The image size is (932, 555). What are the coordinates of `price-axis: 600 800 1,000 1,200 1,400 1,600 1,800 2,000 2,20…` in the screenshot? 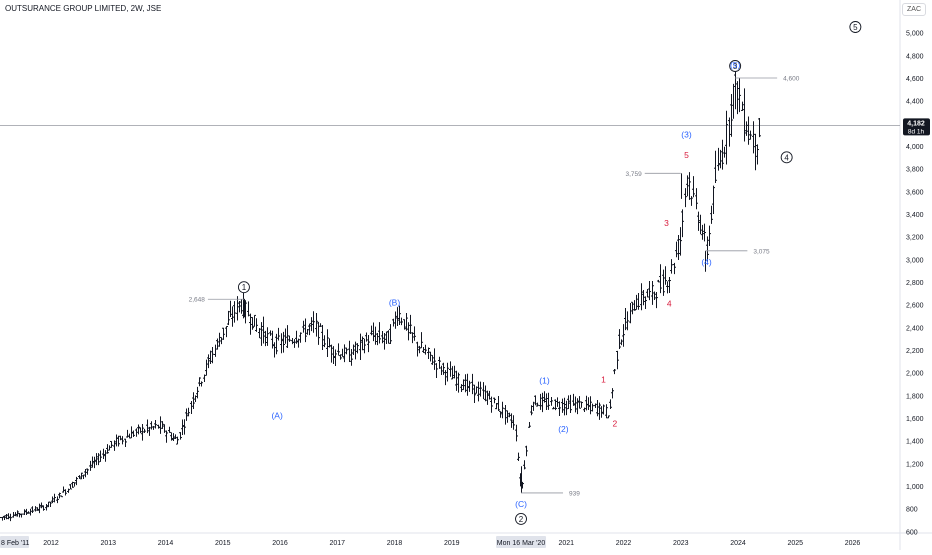 It's located at (916, 284).